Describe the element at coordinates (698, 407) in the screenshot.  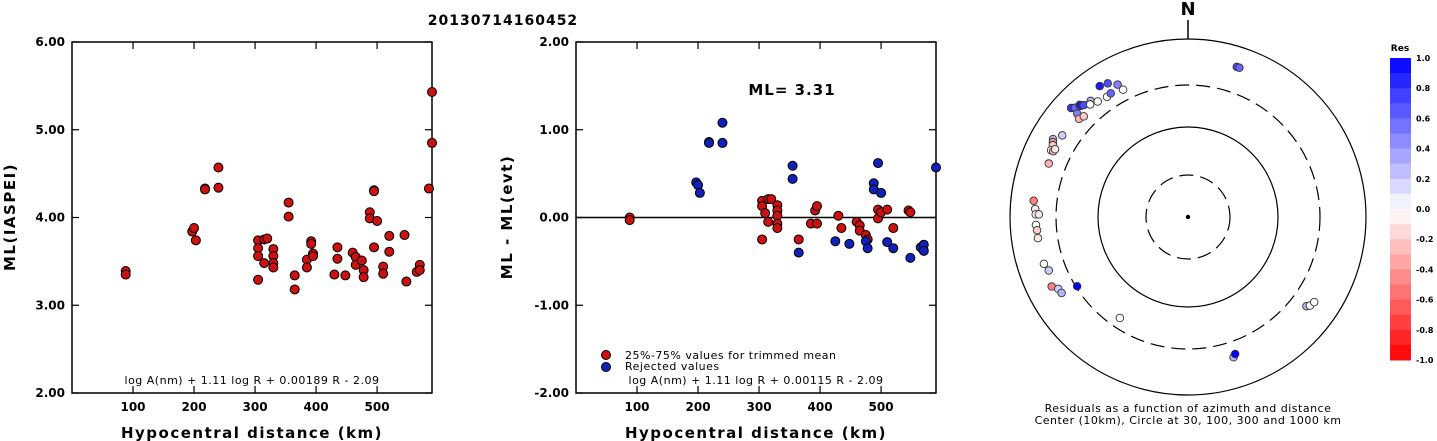
I see `res-xtick-label: 200` at that location.